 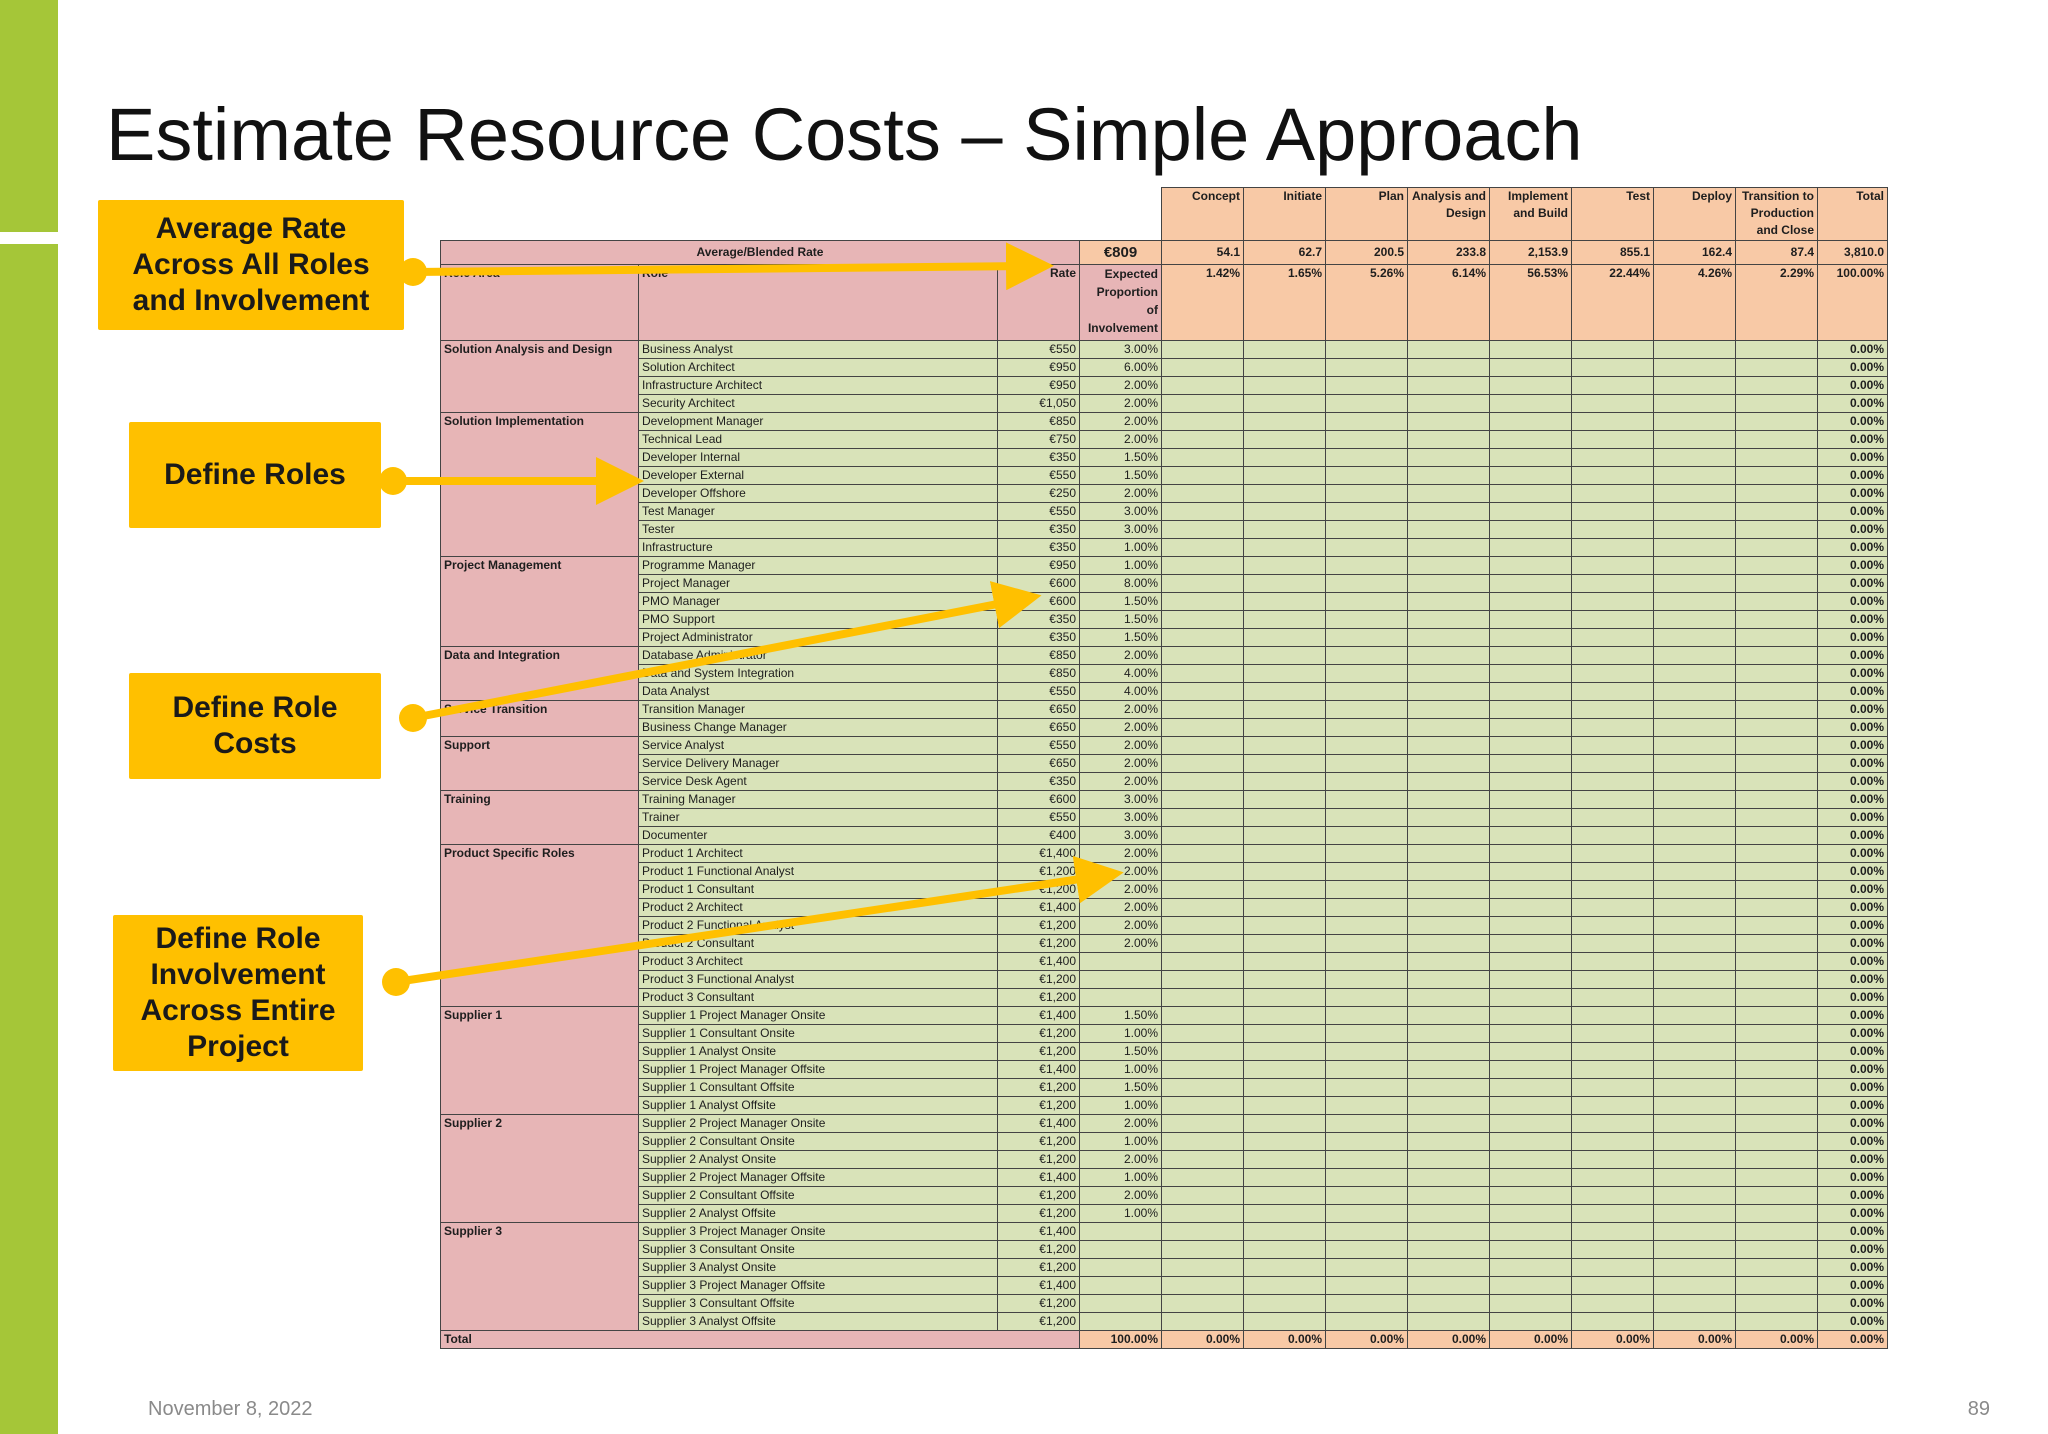 I want to click on role-cell: Technical Lead, so click(x=818, y=439).